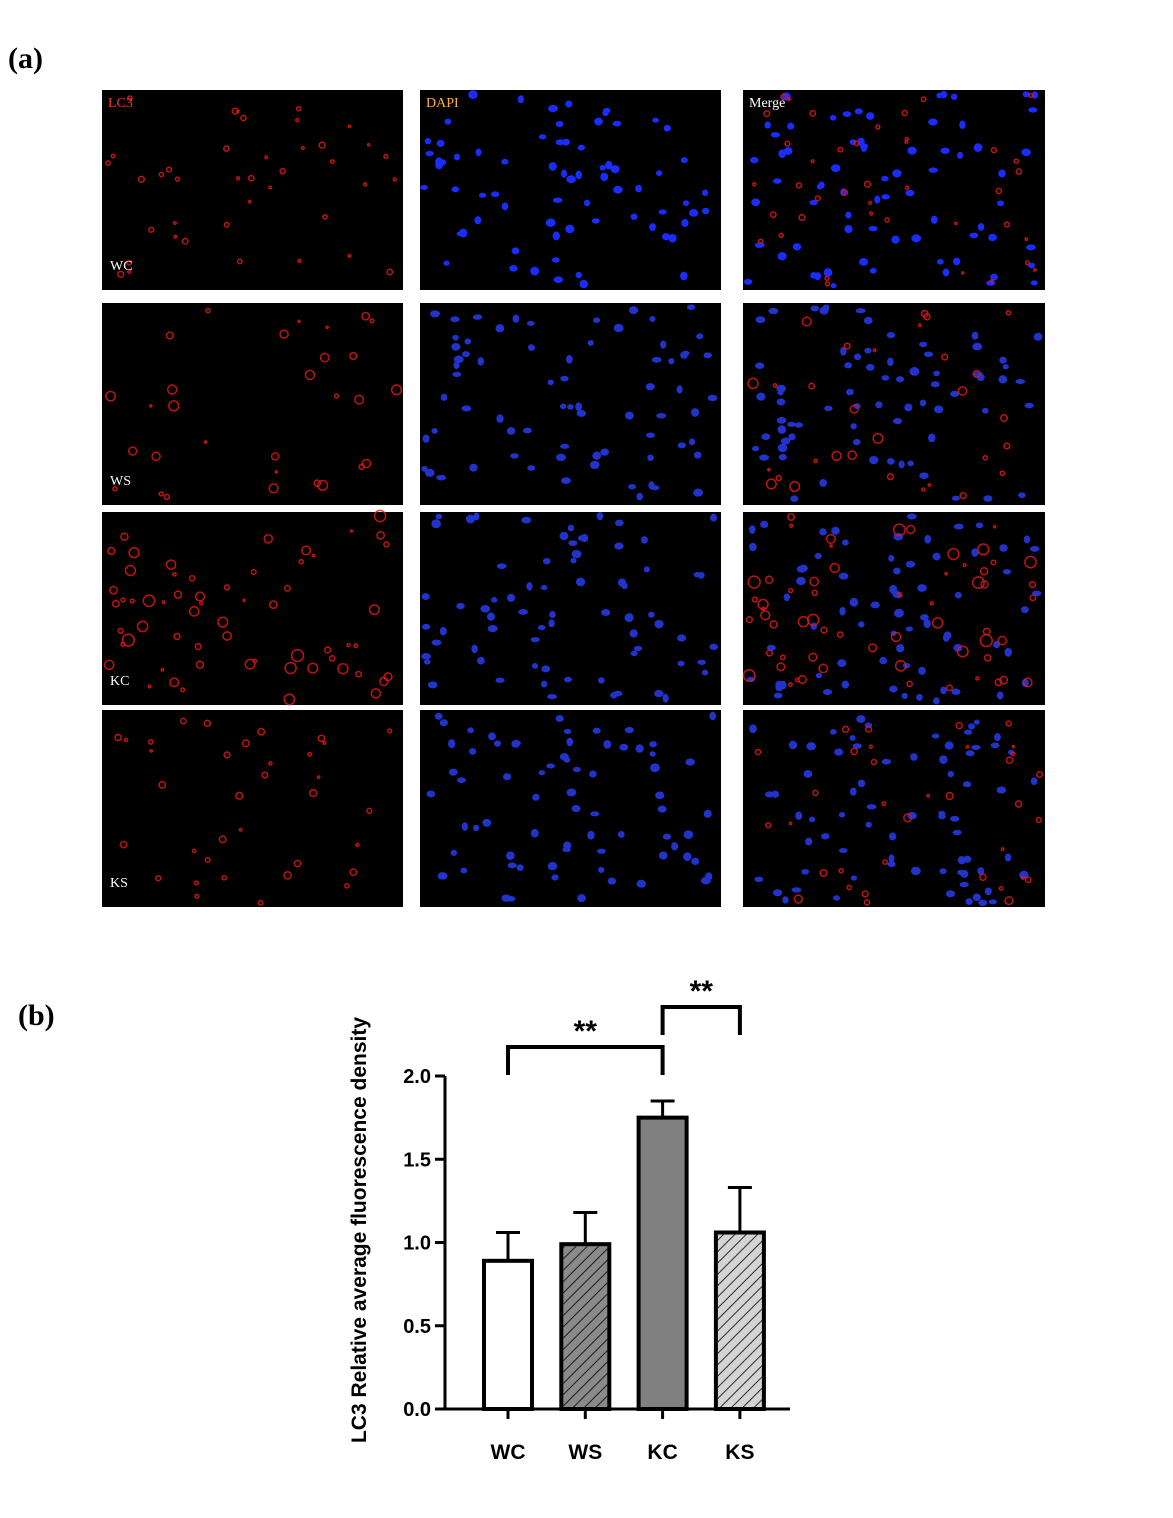  Describe the element at coordinates (120, 481) in the screenshot. I see `group-label: WS` at that location.